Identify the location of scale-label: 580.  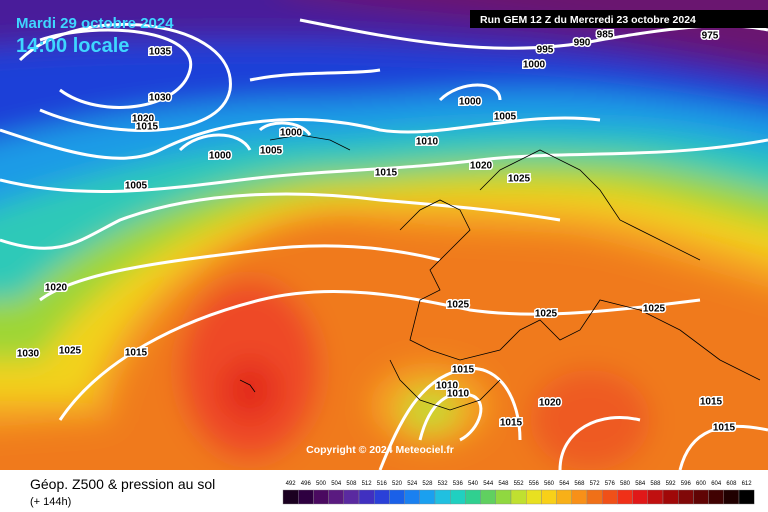
(625, 484).